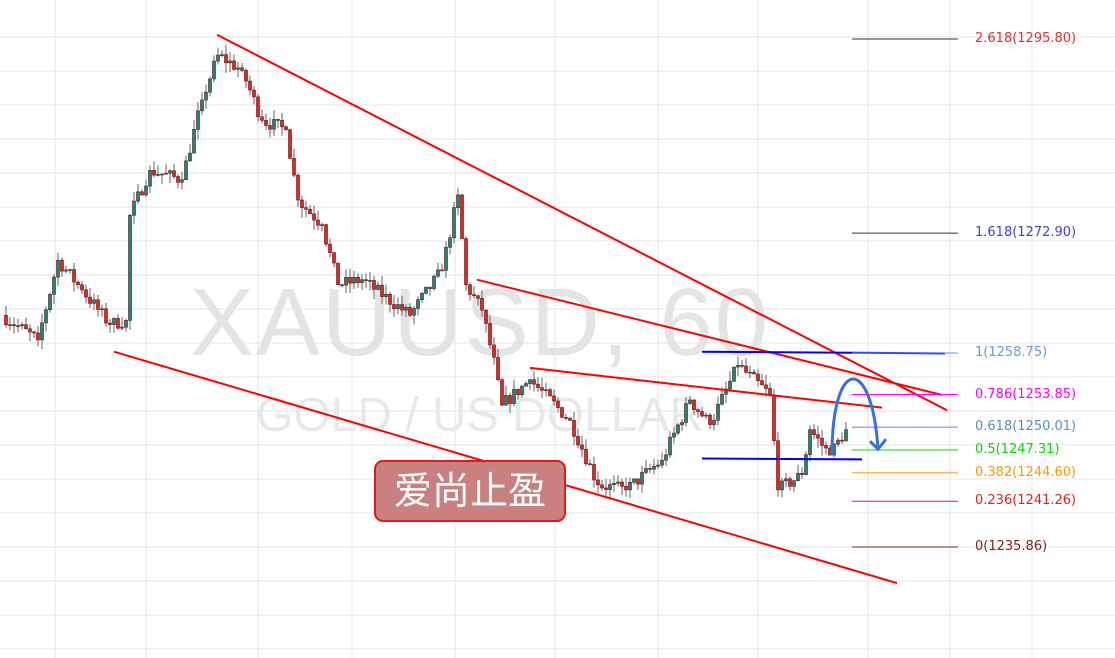 The width and height of the screenshot is (1115, 658). I want to click on fib-label: 0(1235.86), so click(1011, 546).